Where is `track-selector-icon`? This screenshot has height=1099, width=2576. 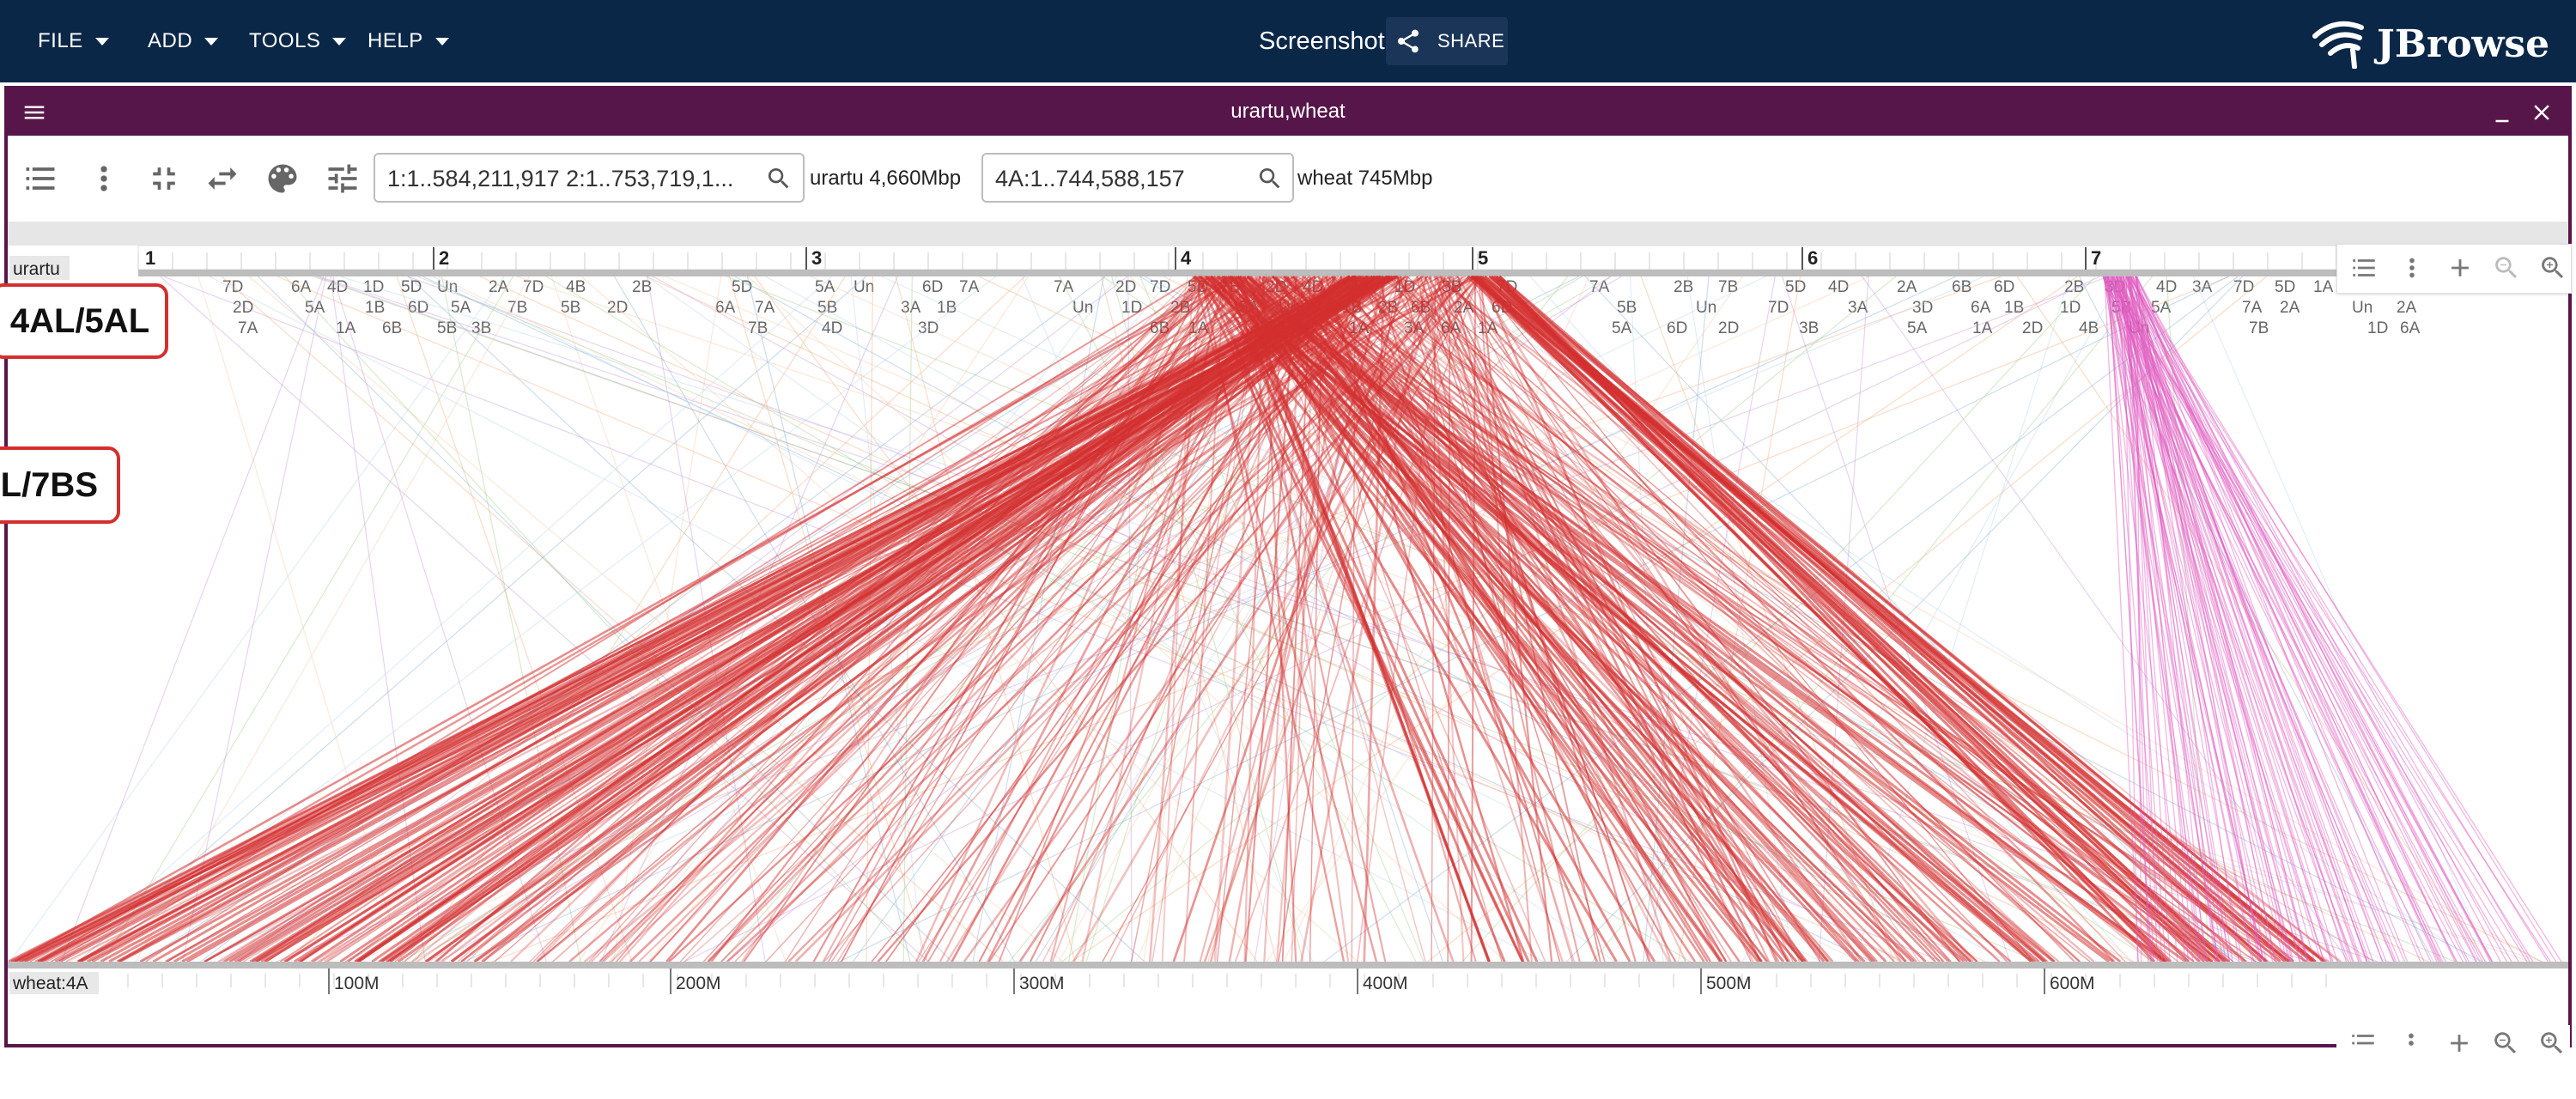 track-selector-icon is located at coordinates (40, 178).